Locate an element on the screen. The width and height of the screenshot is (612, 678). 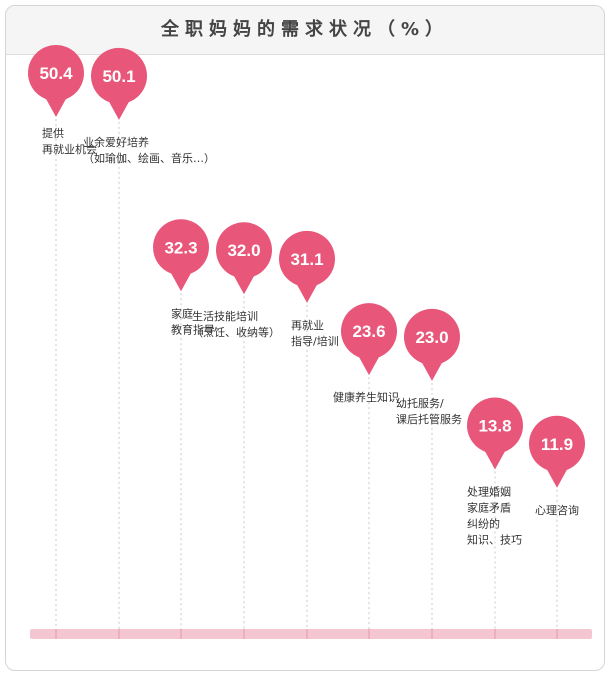
value-label: 50.4 is located at coordinates (56, 73).